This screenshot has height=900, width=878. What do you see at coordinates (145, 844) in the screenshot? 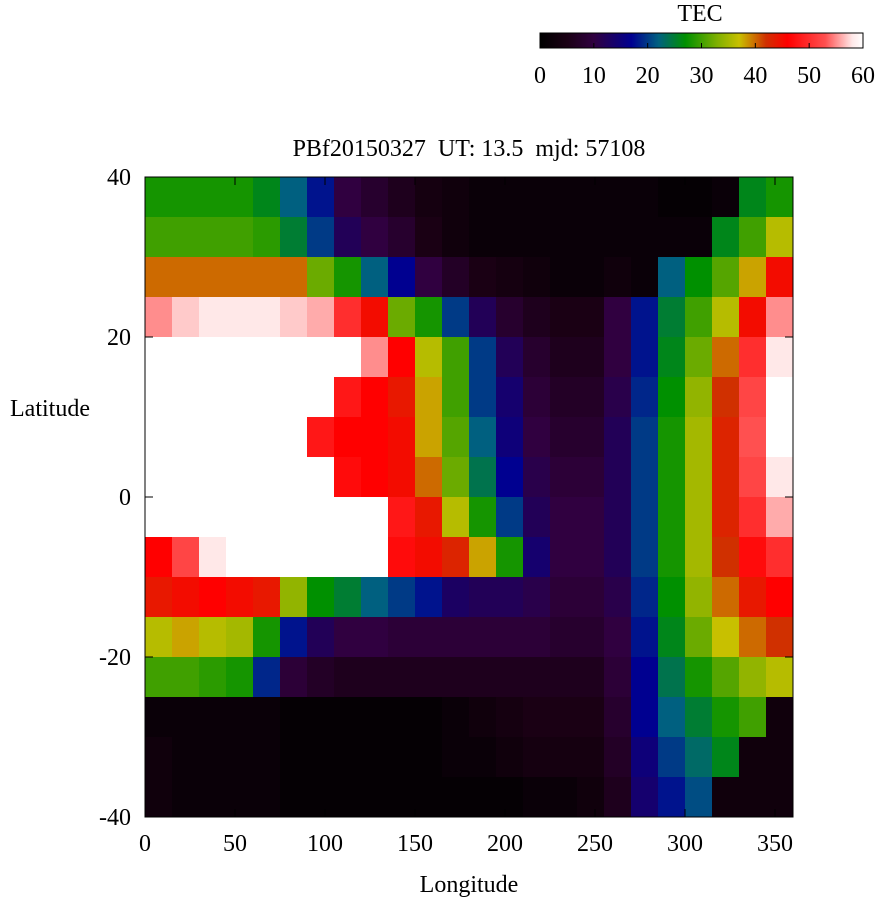
I see `x-tick-label: 0` at bounding box center [145, 844].